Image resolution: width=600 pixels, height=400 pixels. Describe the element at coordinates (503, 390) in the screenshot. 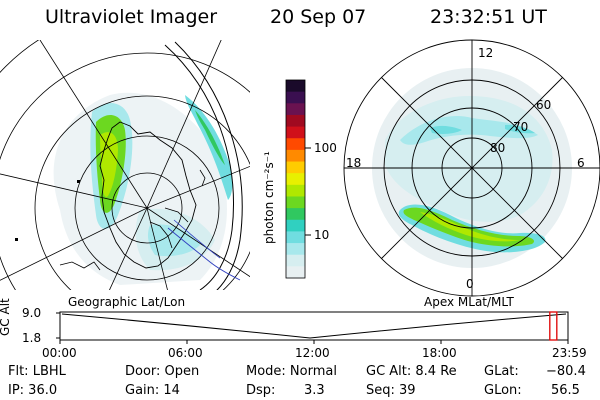

I see `glon-info-label: GLon:` at that location.